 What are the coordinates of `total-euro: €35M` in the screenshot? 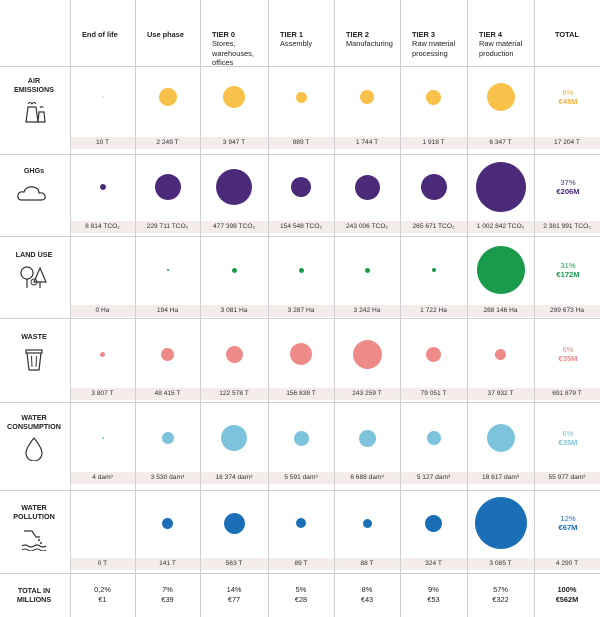 It's located at (568, 442).